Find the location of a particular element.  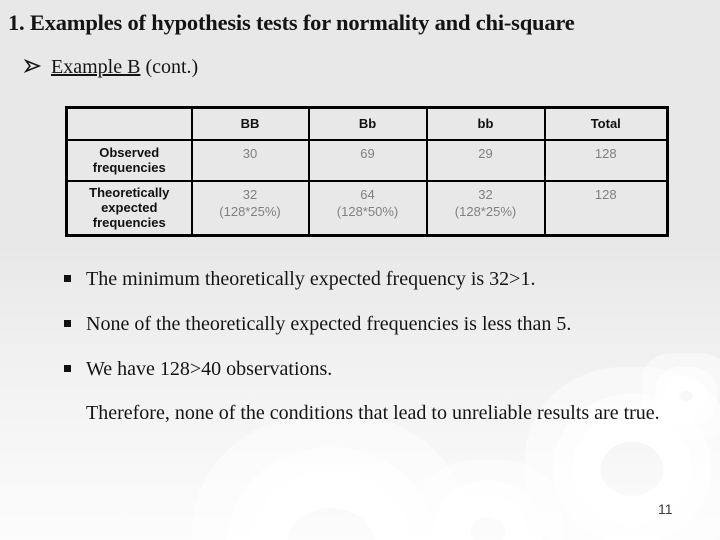

table-row-observed: Observed frequencies 30 69 29 128 is located at coordinates (367, 160).